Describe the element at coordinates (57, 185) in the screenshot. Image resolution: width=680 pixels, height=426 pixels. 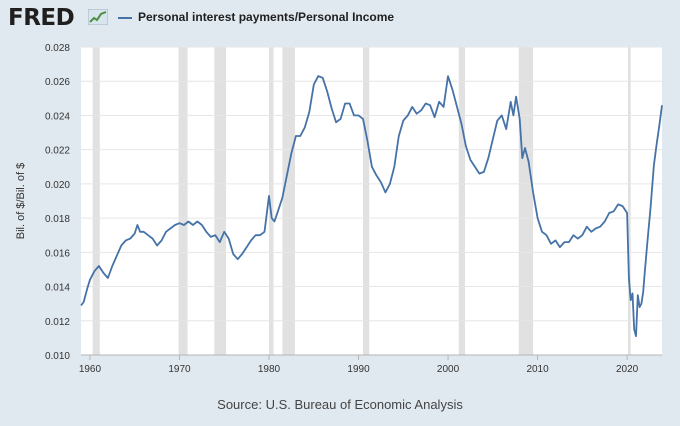
I see `y-tick-label: 0.020` at that location.